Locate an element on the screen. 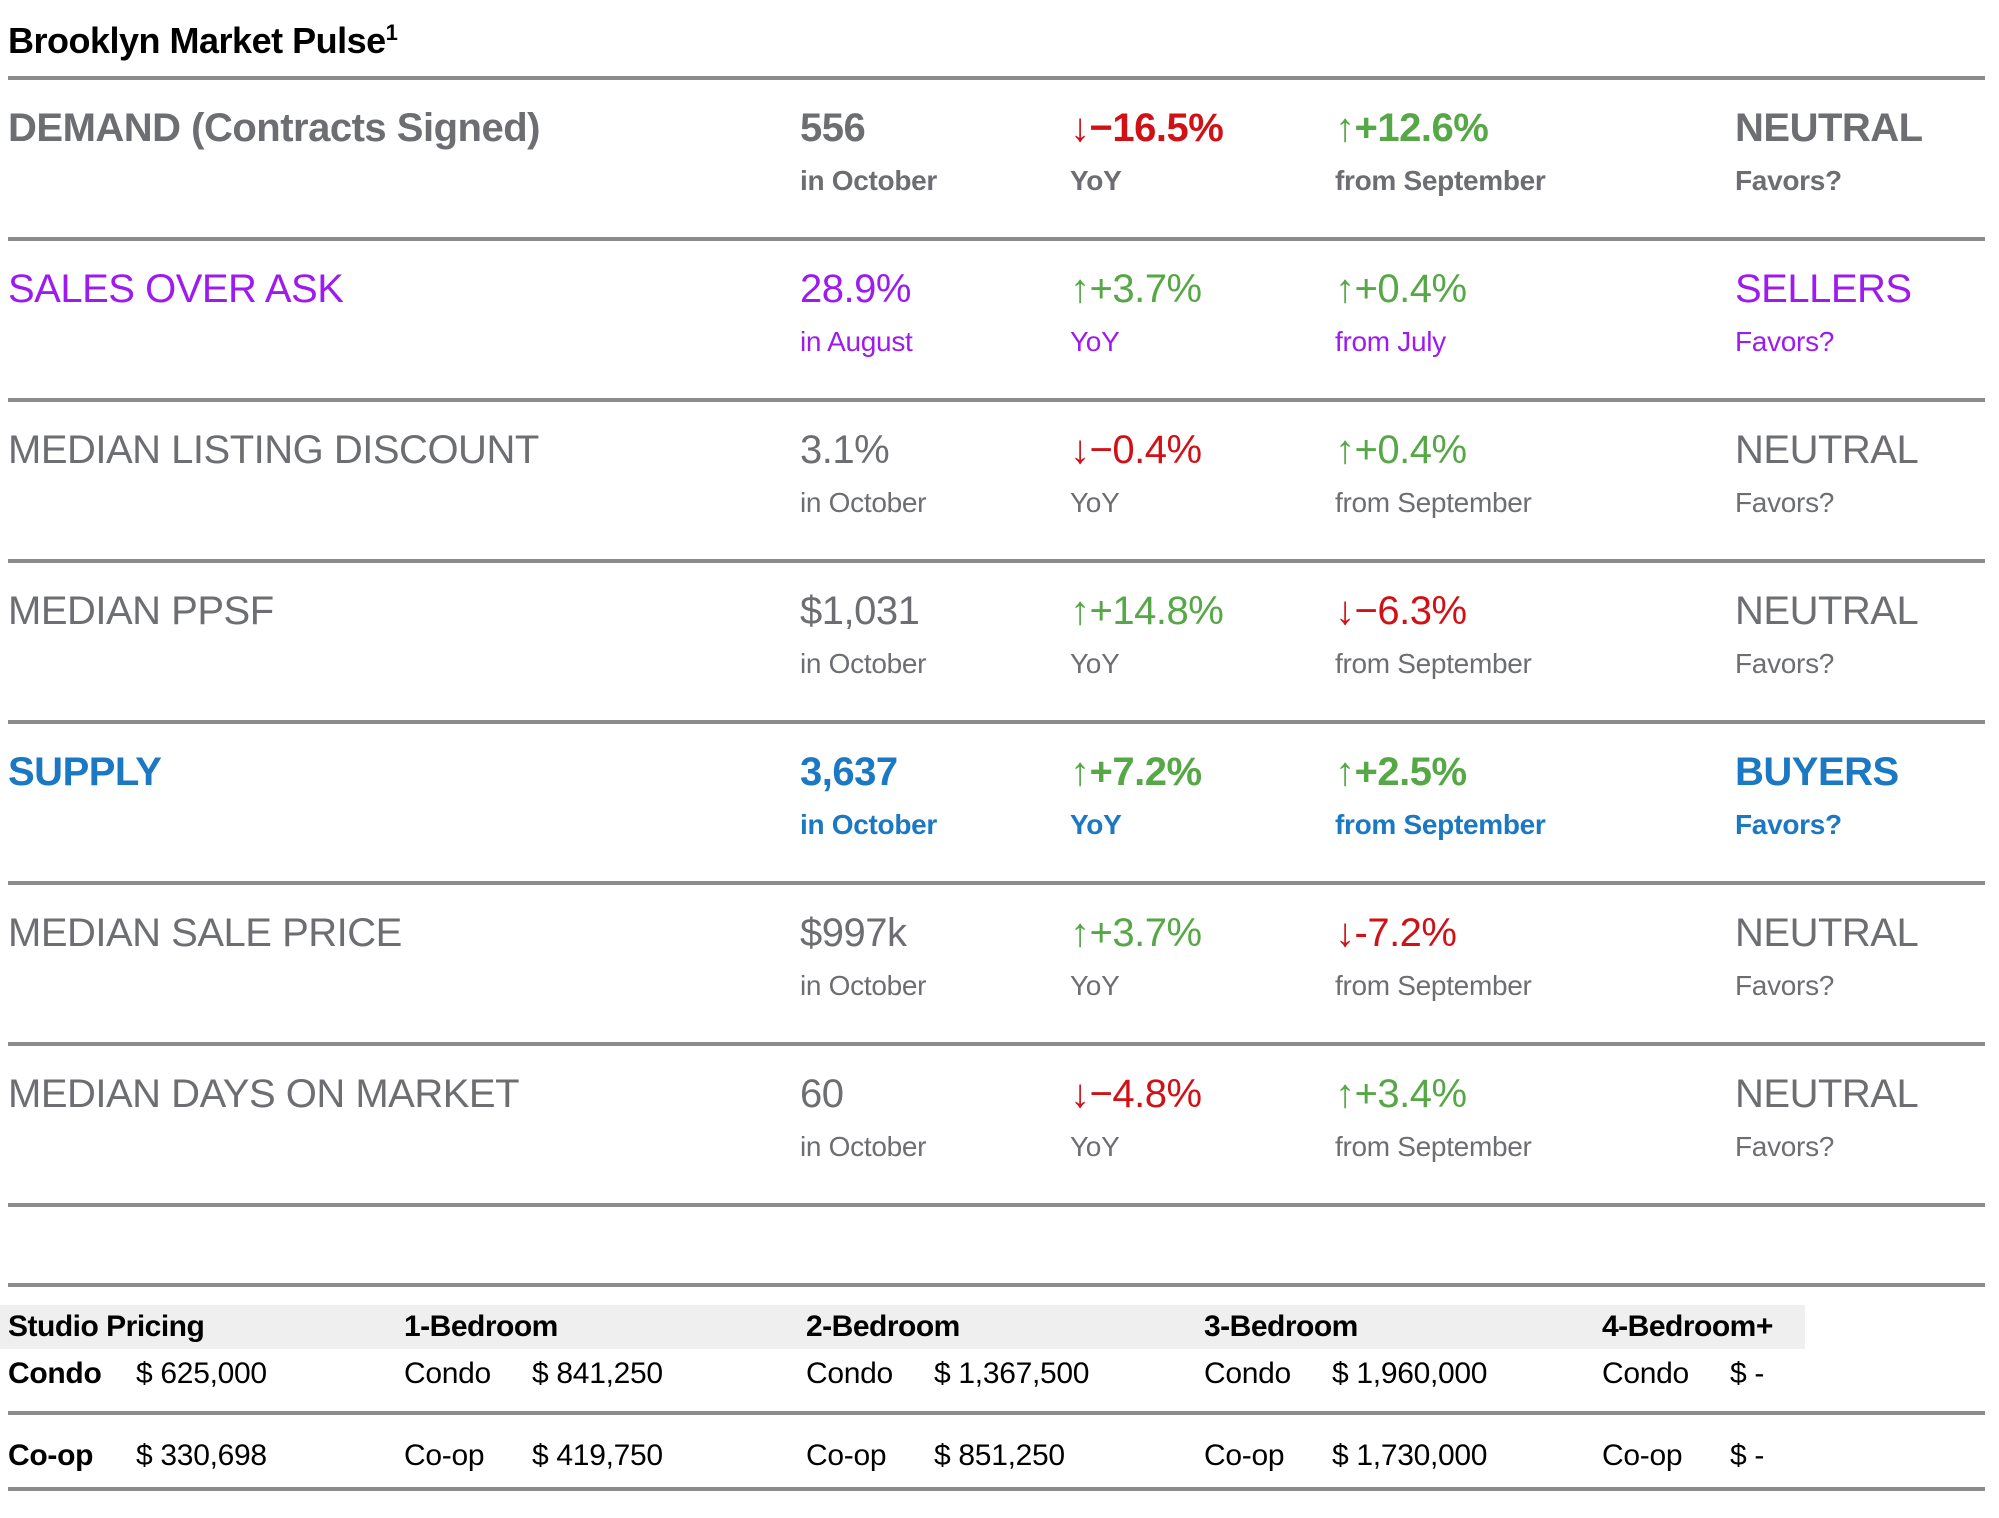  mom-delta: ↑+3.4% is located at coordinates (1401, 1094).